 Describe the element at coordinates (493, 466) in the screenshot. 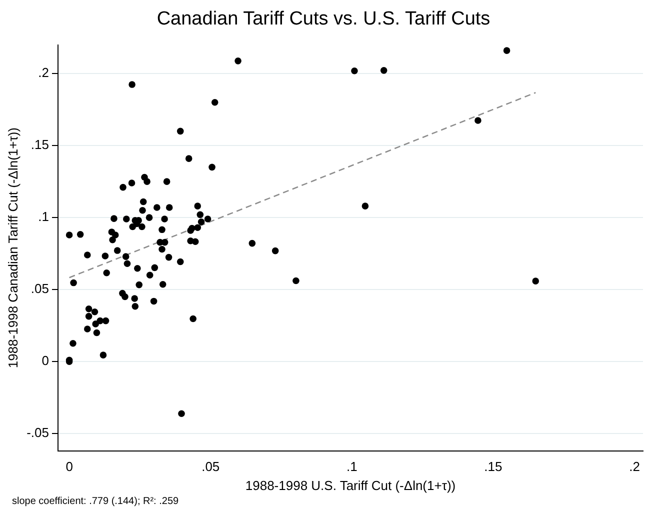

I see `x-tick-label: .15` at that location.